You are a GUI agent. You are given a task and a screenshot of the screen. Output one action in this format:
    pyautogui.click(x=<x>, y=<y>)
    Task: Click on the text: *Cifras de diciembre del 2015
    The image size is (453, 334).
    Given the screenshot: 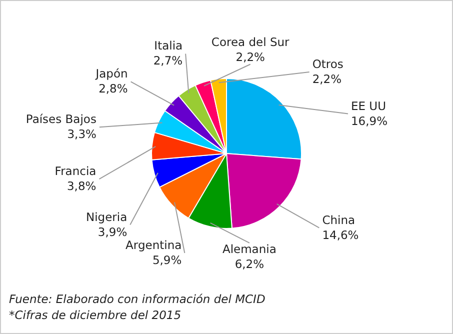 What is the action you would take?
    pyautogui.click(x=95, y=315)
    